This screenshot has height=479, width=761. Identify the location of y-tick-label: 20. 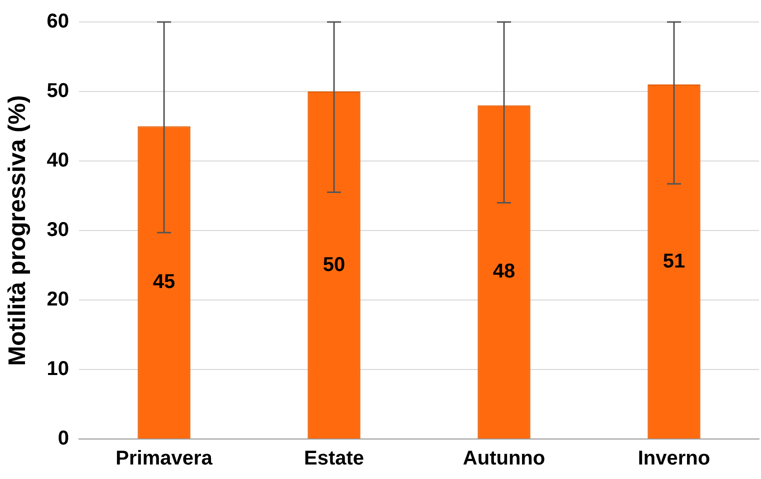
(58, 299).